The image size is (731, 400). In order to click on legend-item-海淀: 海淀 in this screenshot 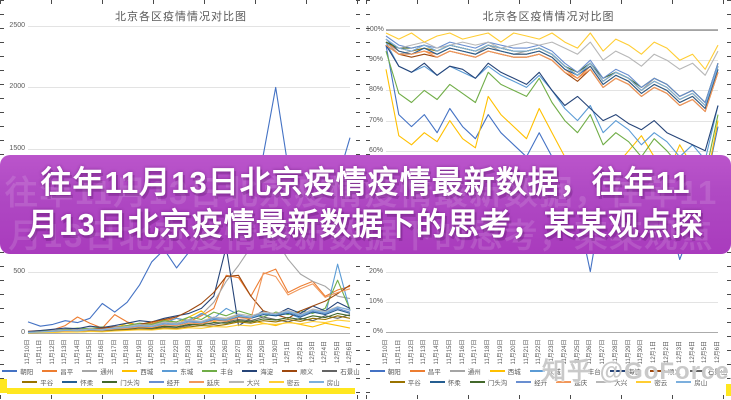, I will do `click(625, 371)`.